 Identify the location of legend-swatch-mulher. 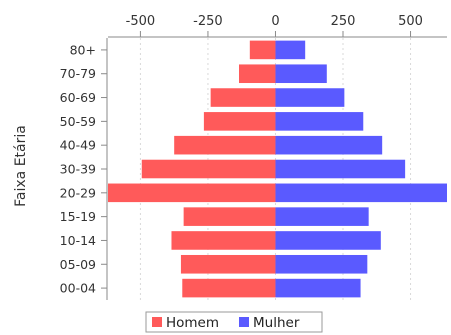
(244, 322).